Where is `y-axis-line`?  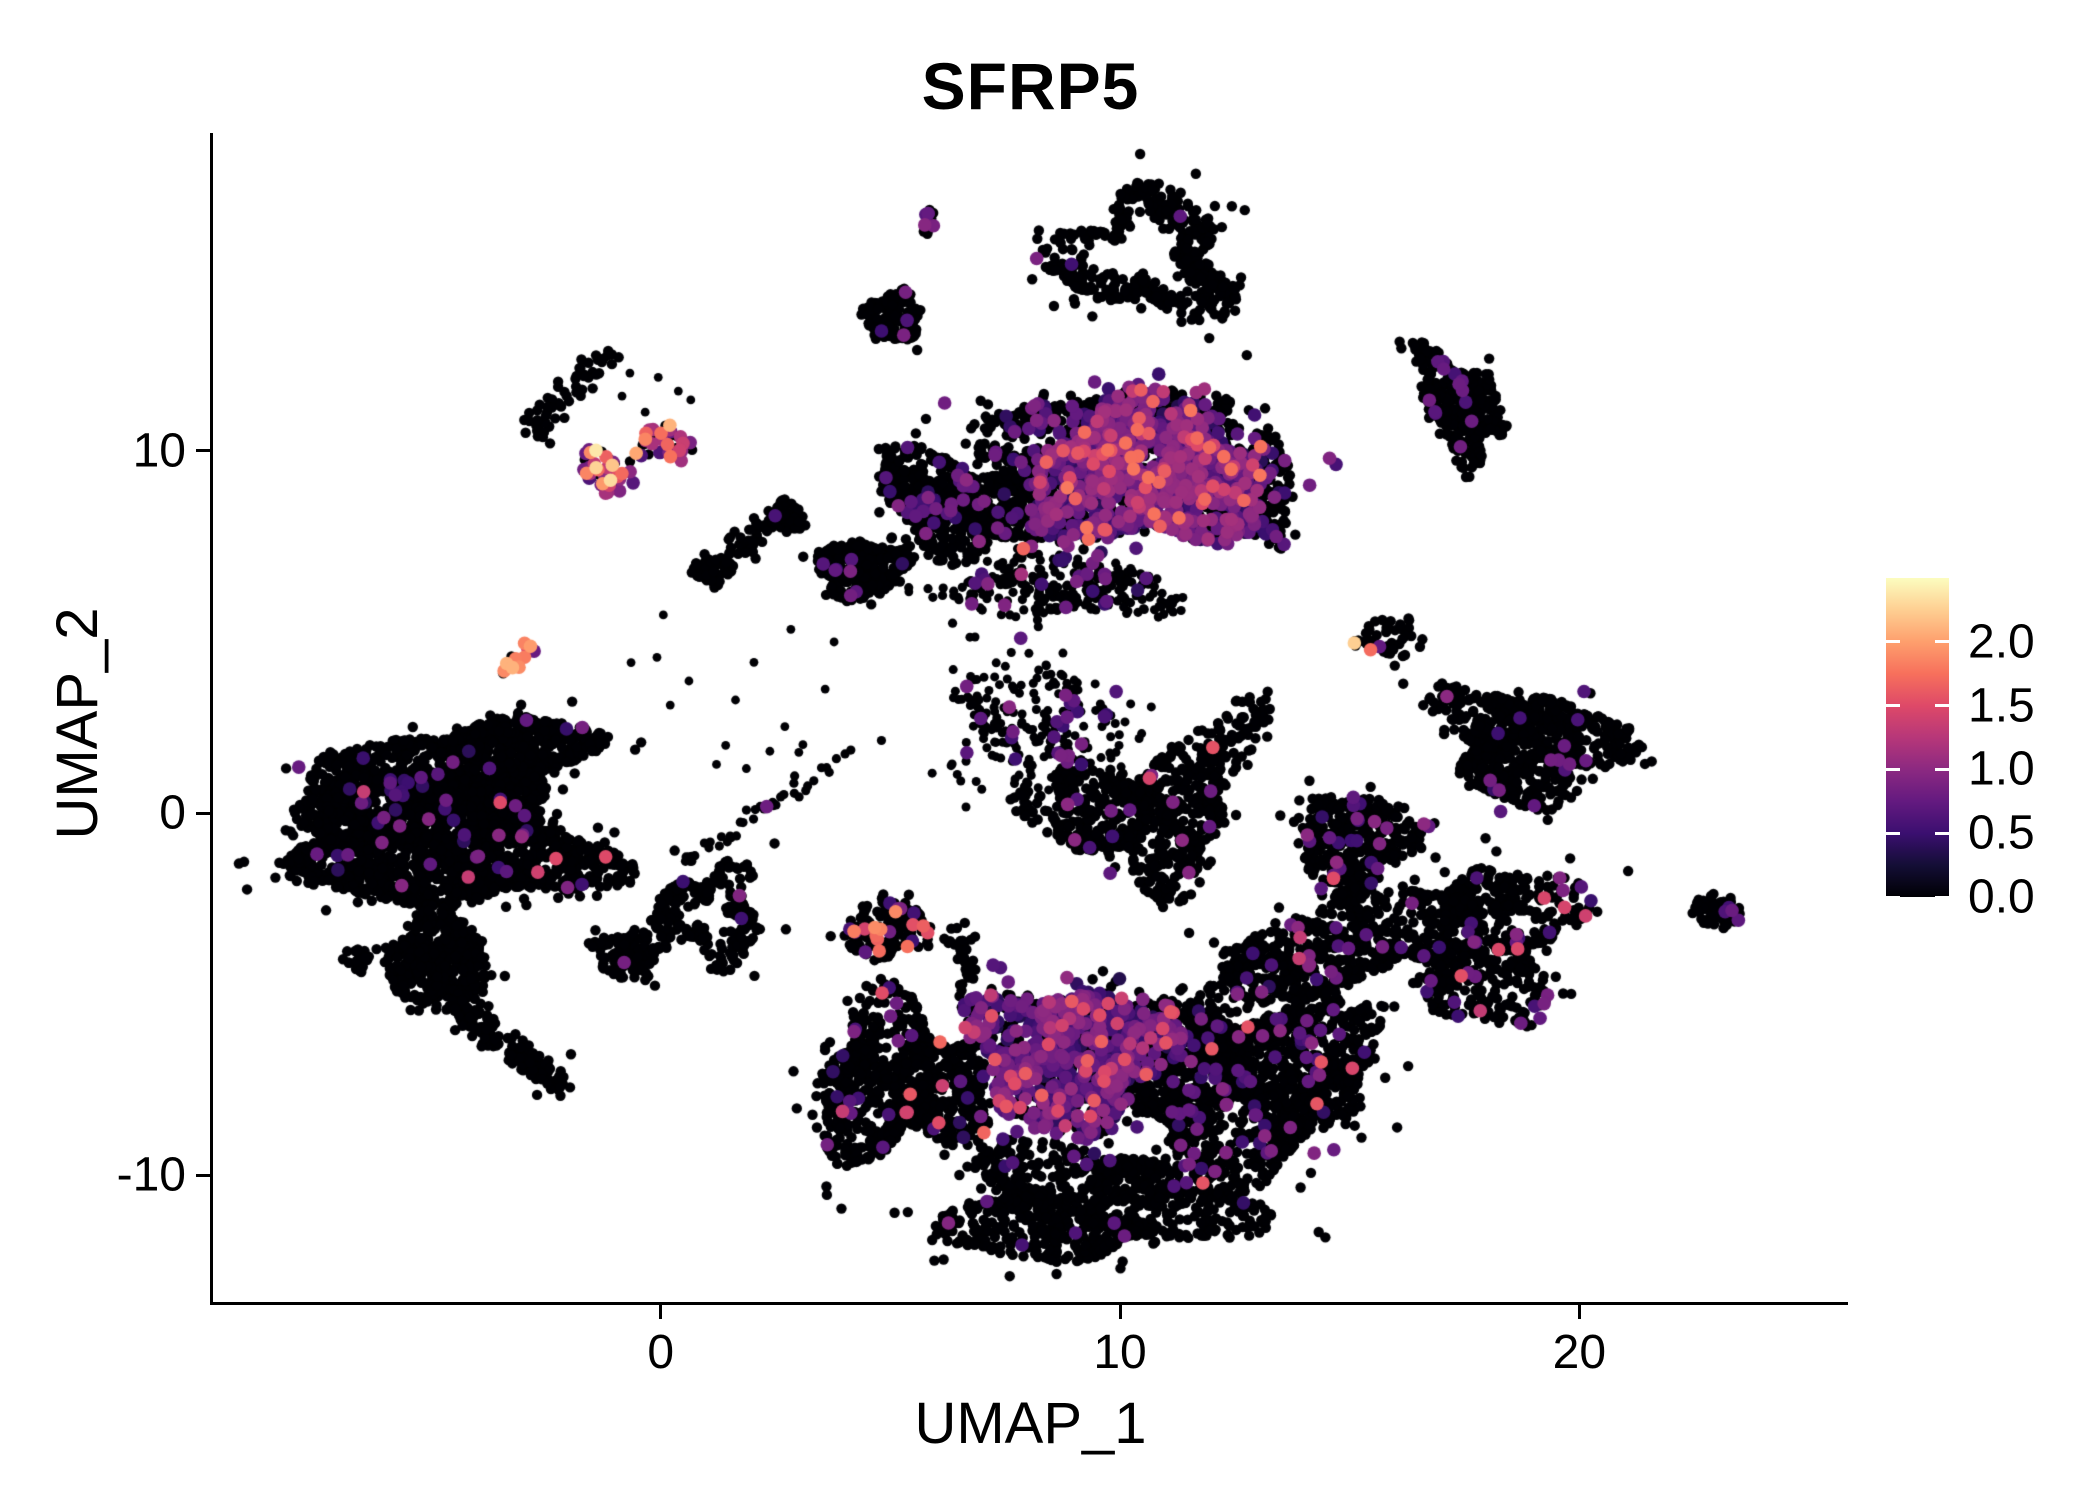 y-axis-line is located at coordinates (211, 719).